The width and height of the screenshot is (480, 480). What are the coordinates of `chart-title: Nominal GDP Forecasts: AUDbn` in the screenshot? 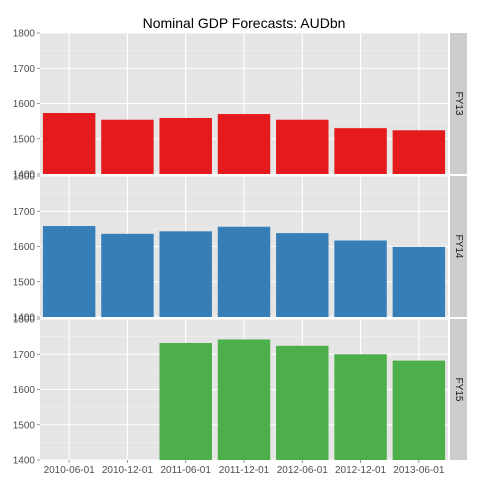 It's located at (244, 23).